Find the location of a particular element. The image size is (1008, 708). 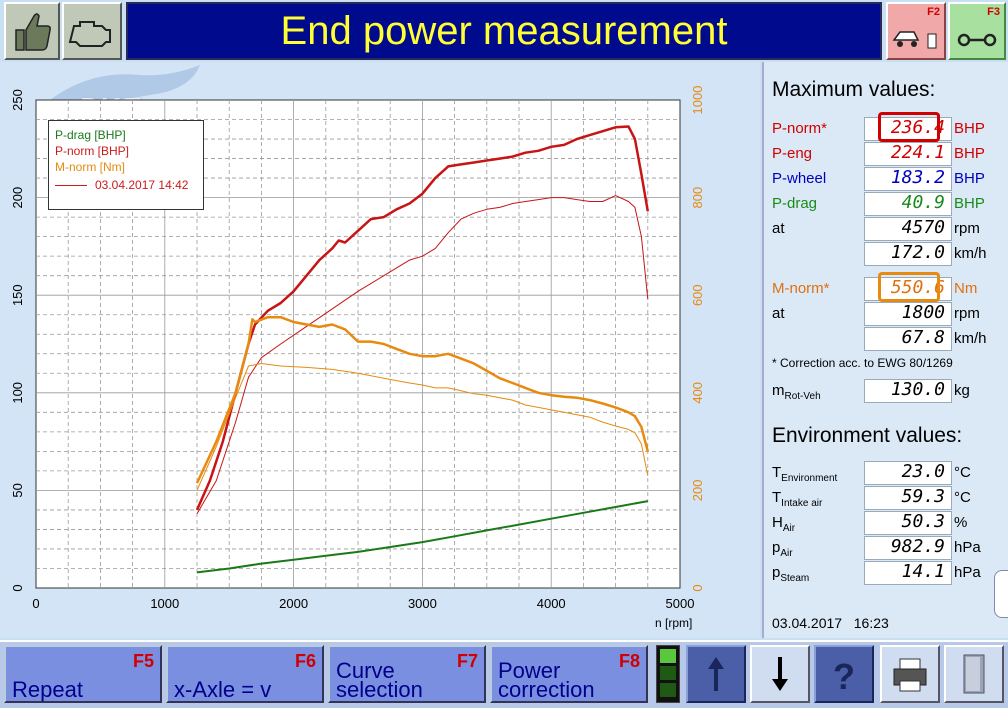

scroll-down-button is located at coordinates (780, 674).